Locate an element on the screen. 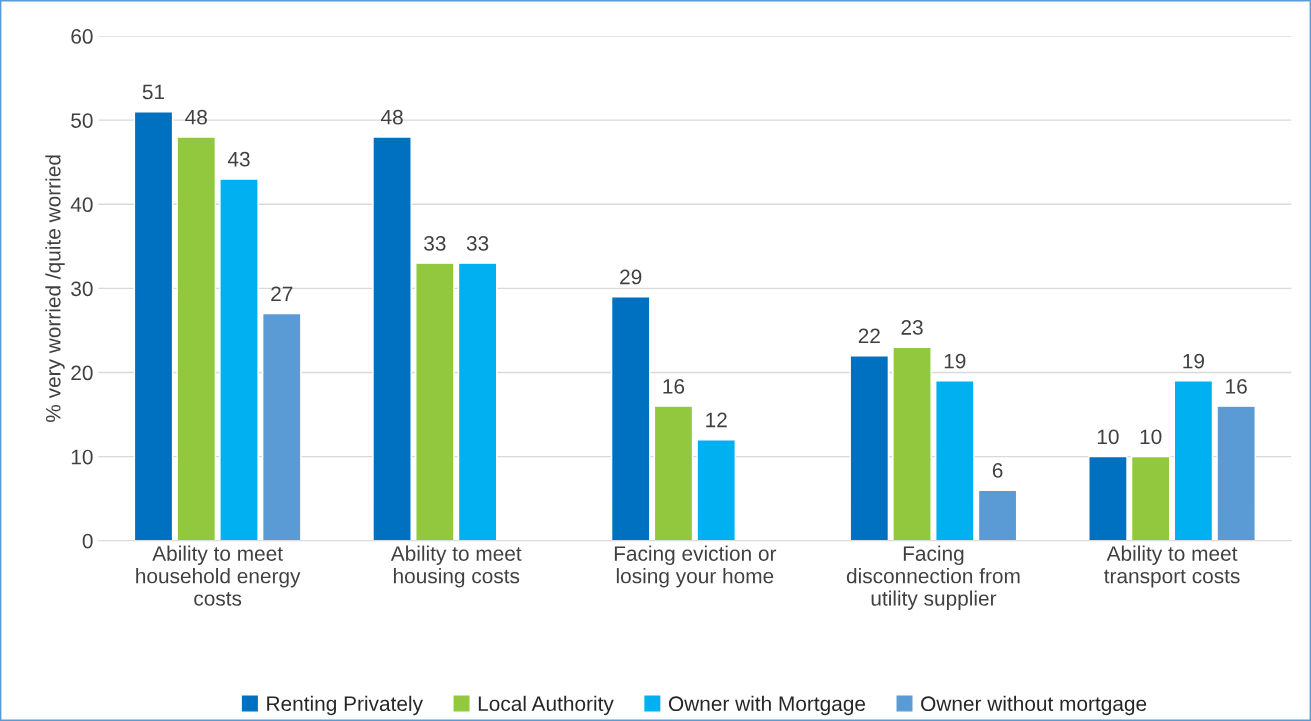 The height and width of the screenshot is (721, 1311). x-tick-label: Ability to meet household energy costs is located at coordinates (218, 575).